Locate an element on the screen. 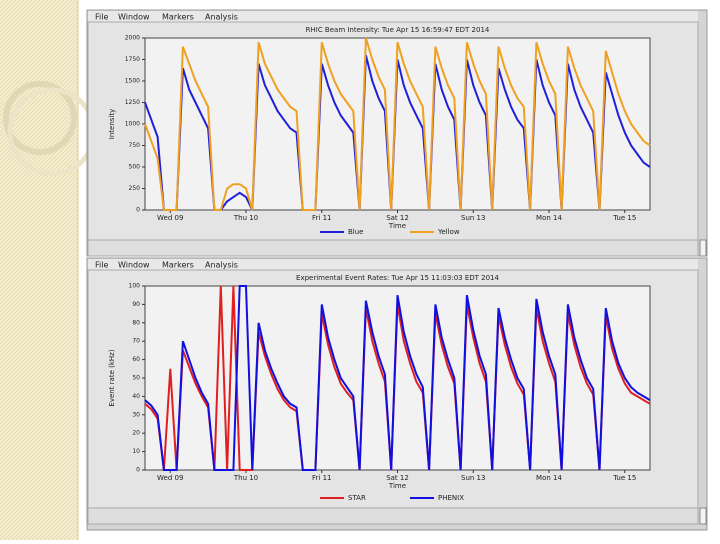  y-tick-label: 90 is located at coordinates (136, 304).